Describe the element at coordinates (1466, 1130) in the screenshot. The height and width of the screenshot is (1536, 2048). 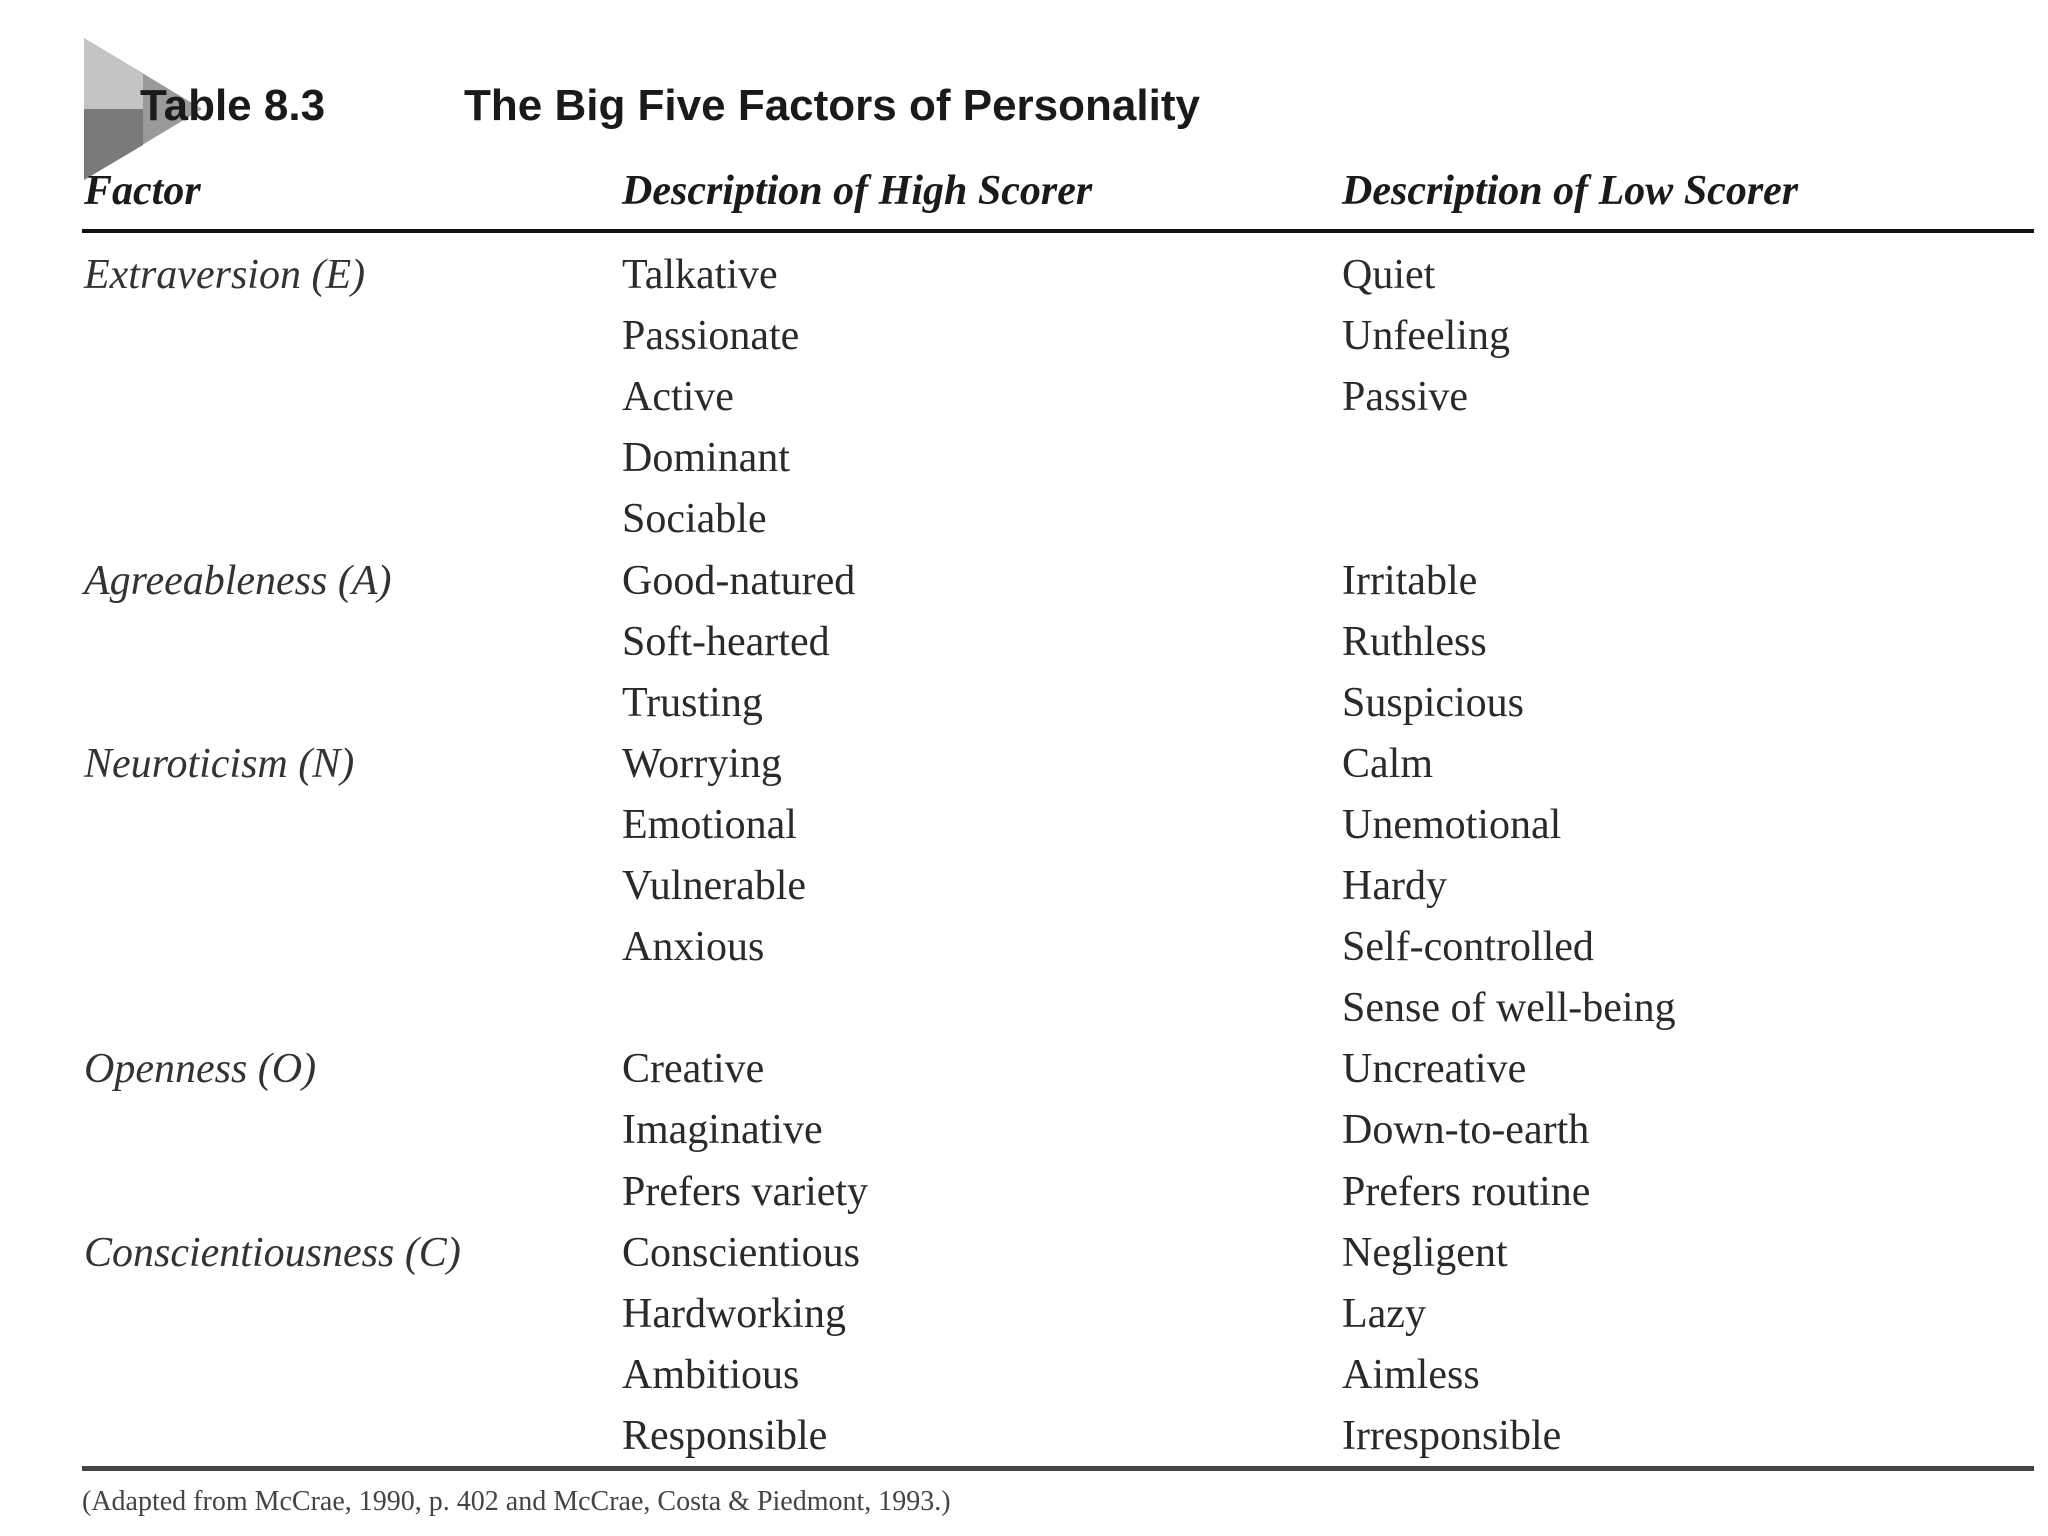
I see `low-scorer-cell: Down-to-earth` at that location.